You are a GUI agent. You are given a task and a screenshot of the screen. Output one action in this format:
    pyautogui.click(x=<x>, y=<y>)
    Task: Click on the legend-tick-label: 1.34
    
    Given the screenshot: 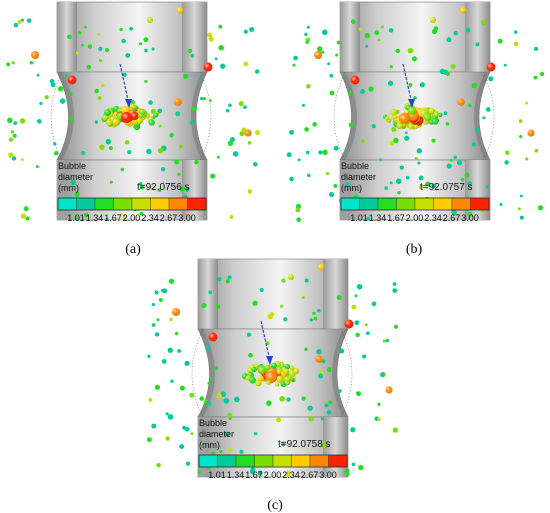 What is the action you would take?
    pyautogui.click(x=378, y=218)
    